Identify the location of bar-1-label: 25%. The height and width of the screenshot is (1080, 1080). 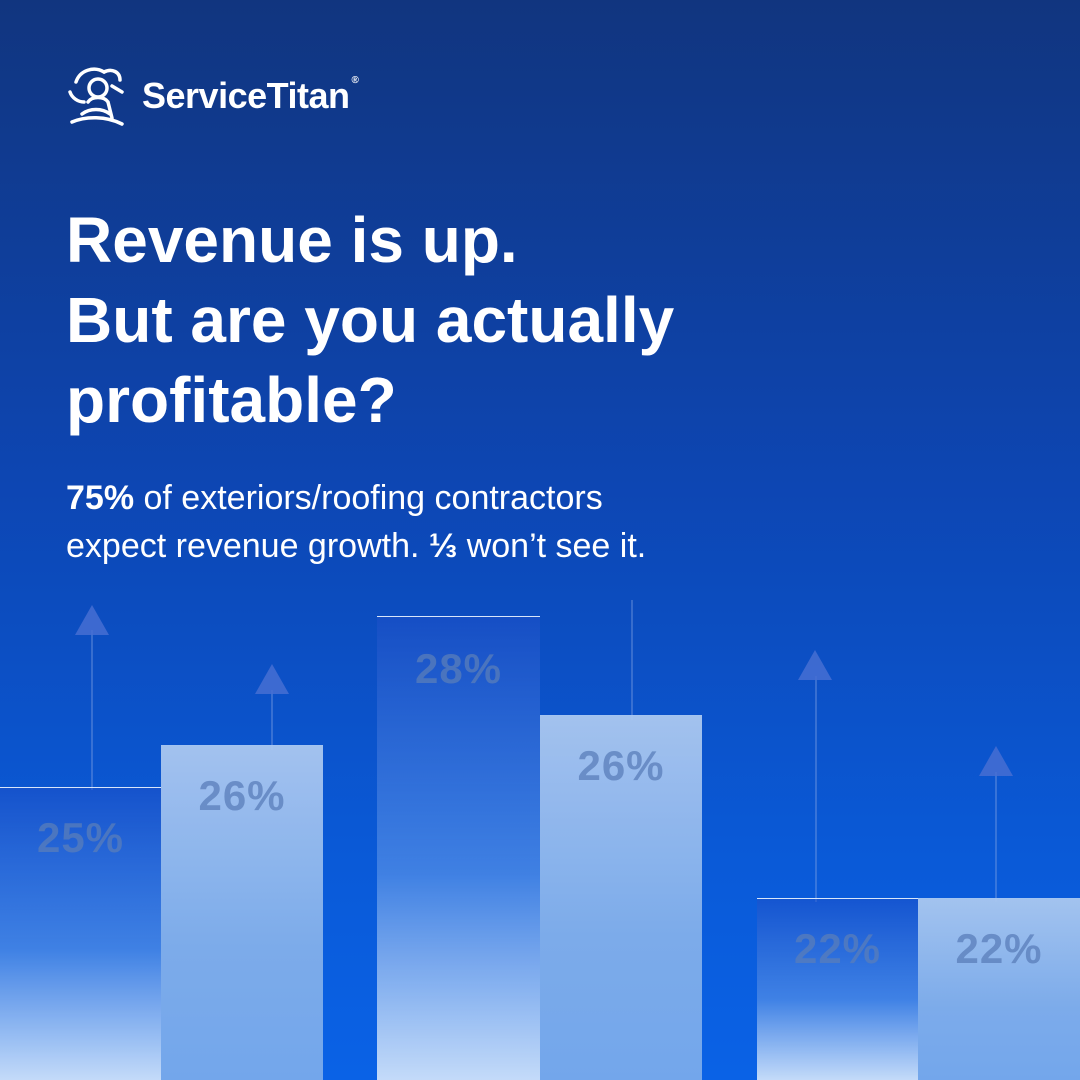
(80, 837).